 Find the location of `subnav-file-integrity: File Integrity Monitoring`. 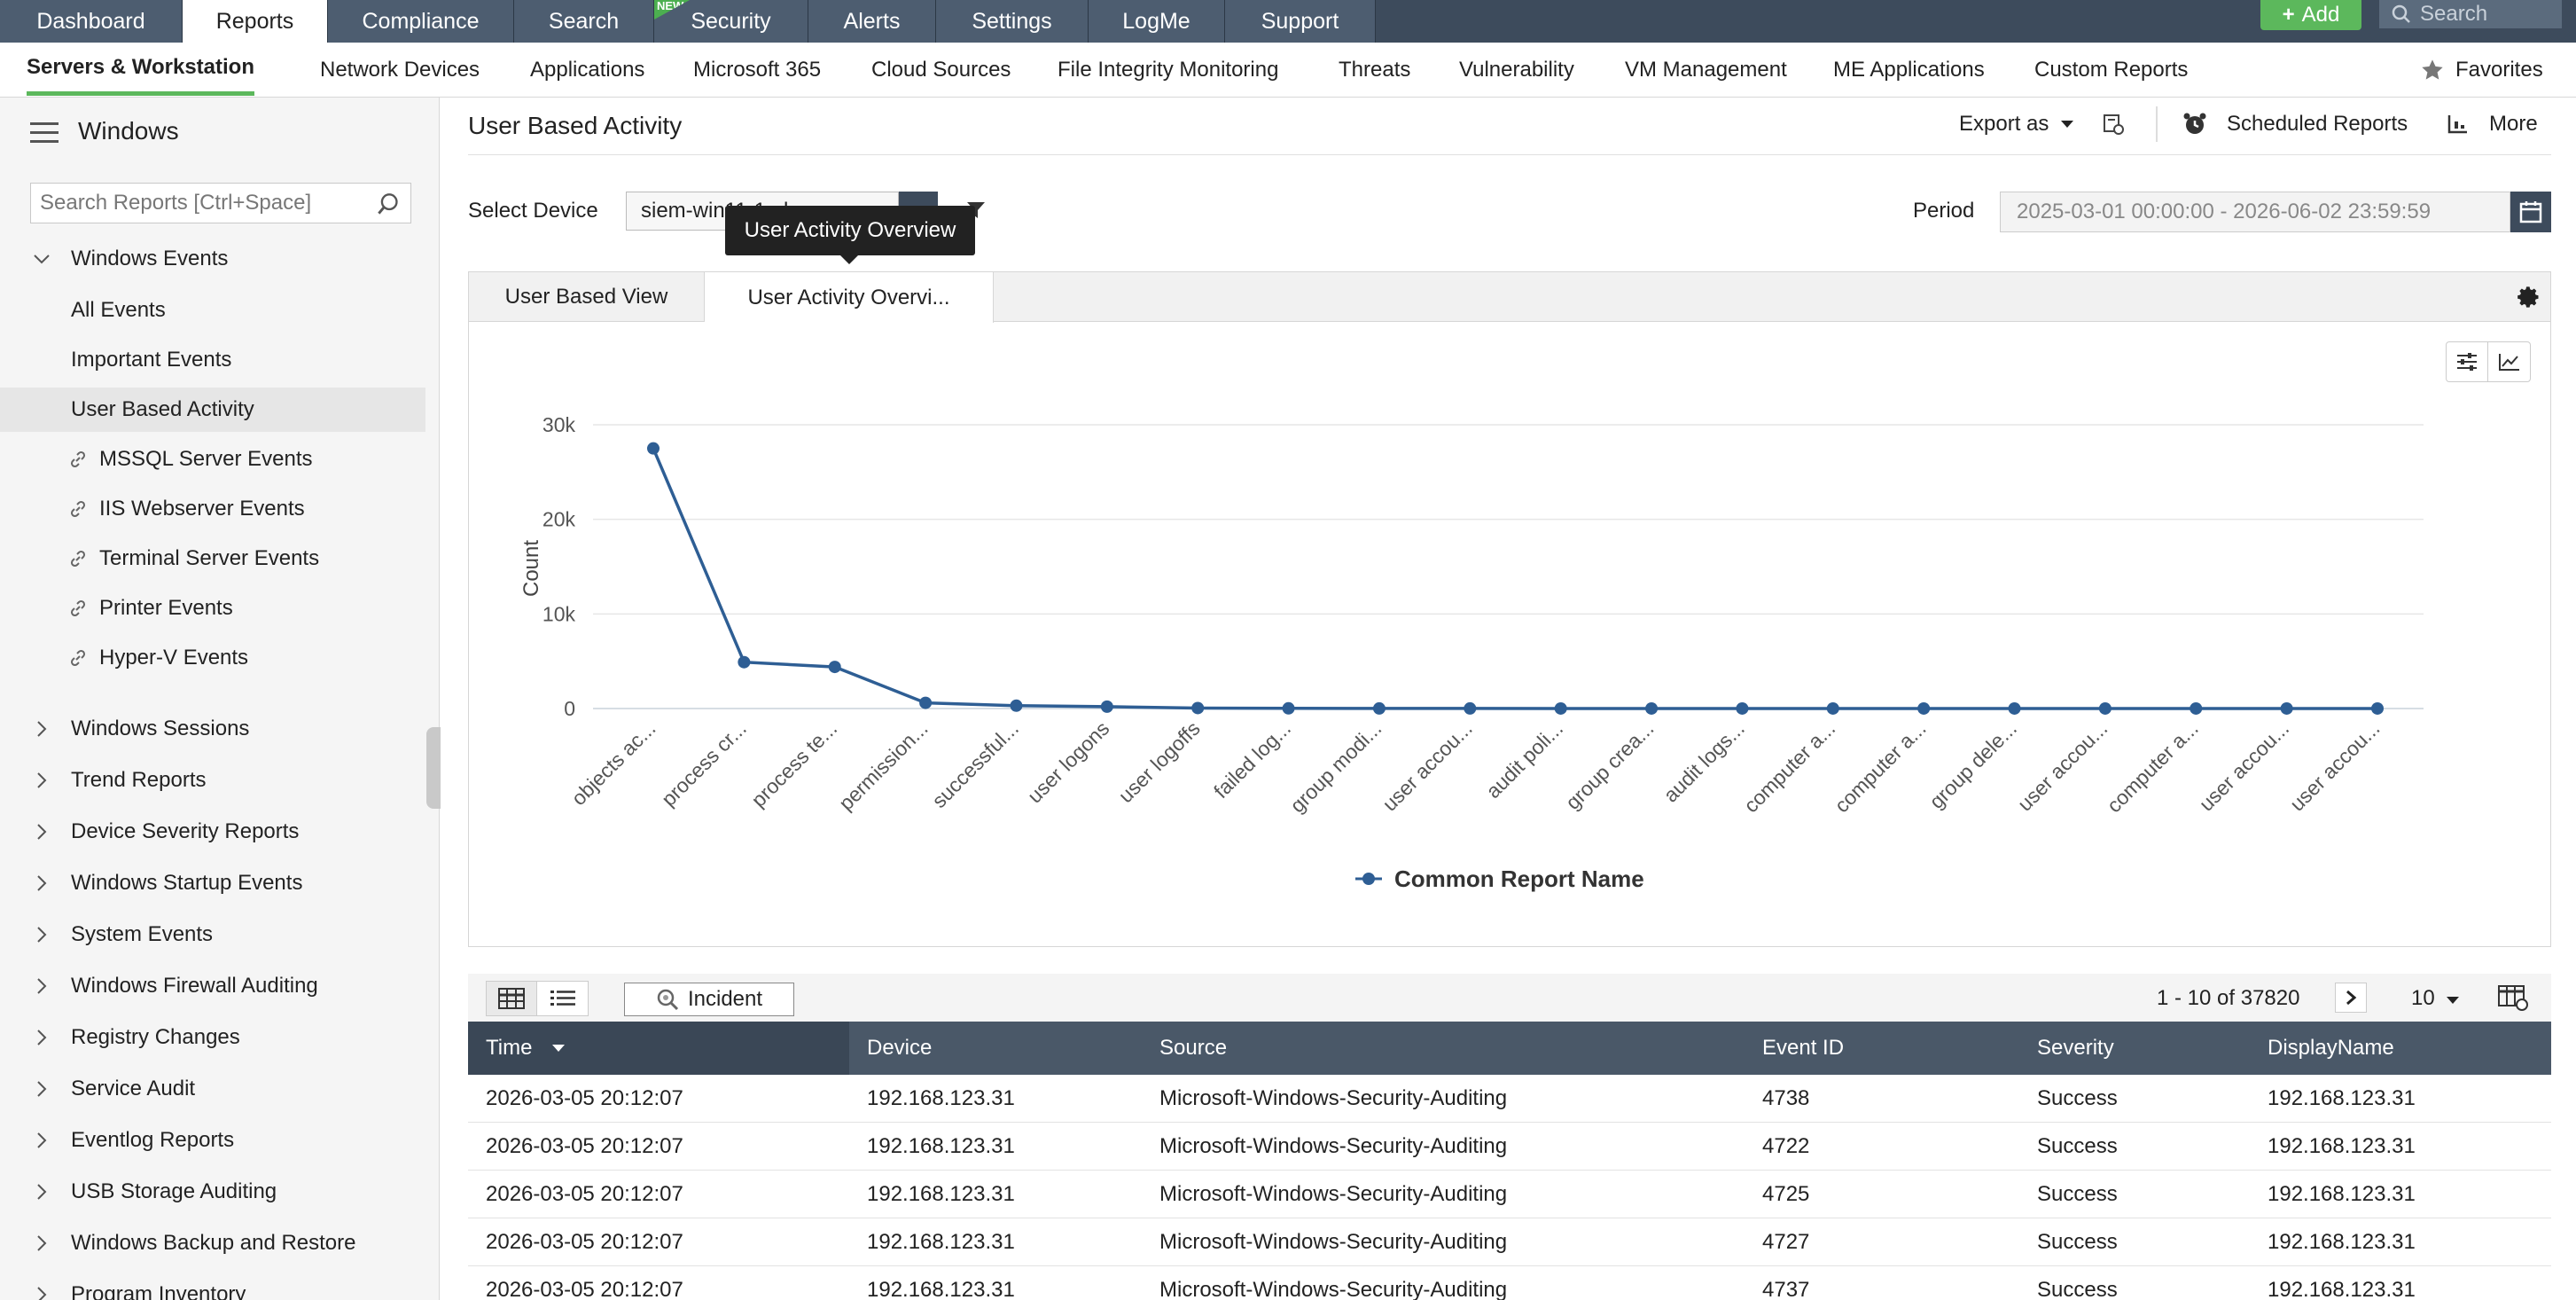

subnav-file-integrity: File Integrity Monitoring is located at coordinates (1168, 70).